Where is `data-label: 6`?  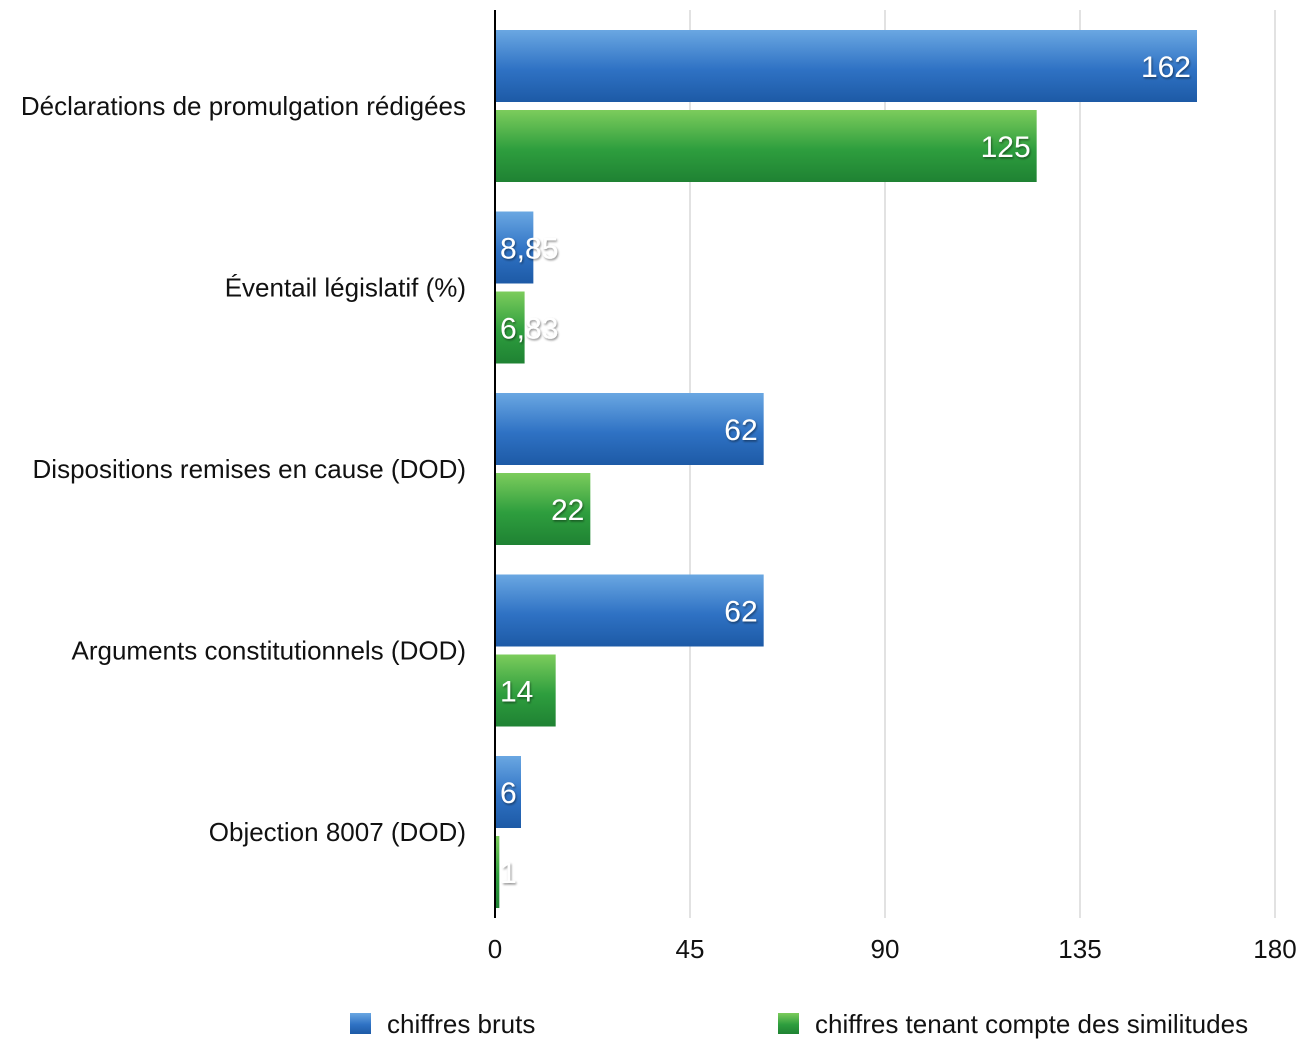 data-label: 6 is located at coordinates (508, 793).